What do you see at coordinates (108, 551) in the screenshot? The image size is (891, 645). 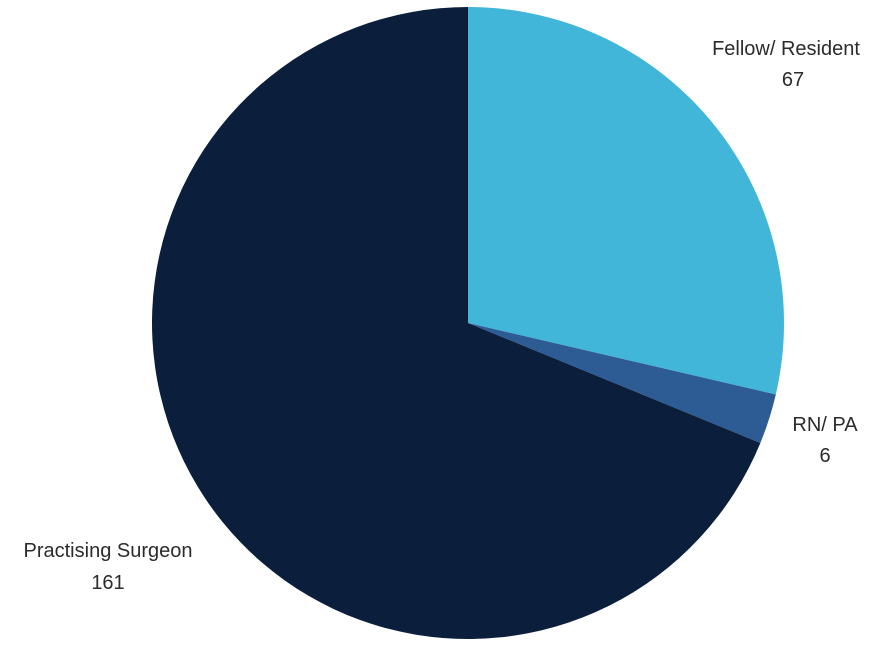 I see `slice-label-practising-surgeon: Practising Surgeon` at bounding box center [108, 551].